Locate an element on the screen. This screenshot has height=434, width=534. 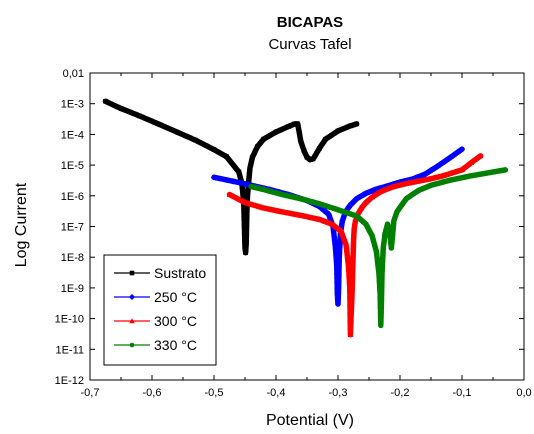
legend-label: Sustrato is located at coordinates (180, 273).